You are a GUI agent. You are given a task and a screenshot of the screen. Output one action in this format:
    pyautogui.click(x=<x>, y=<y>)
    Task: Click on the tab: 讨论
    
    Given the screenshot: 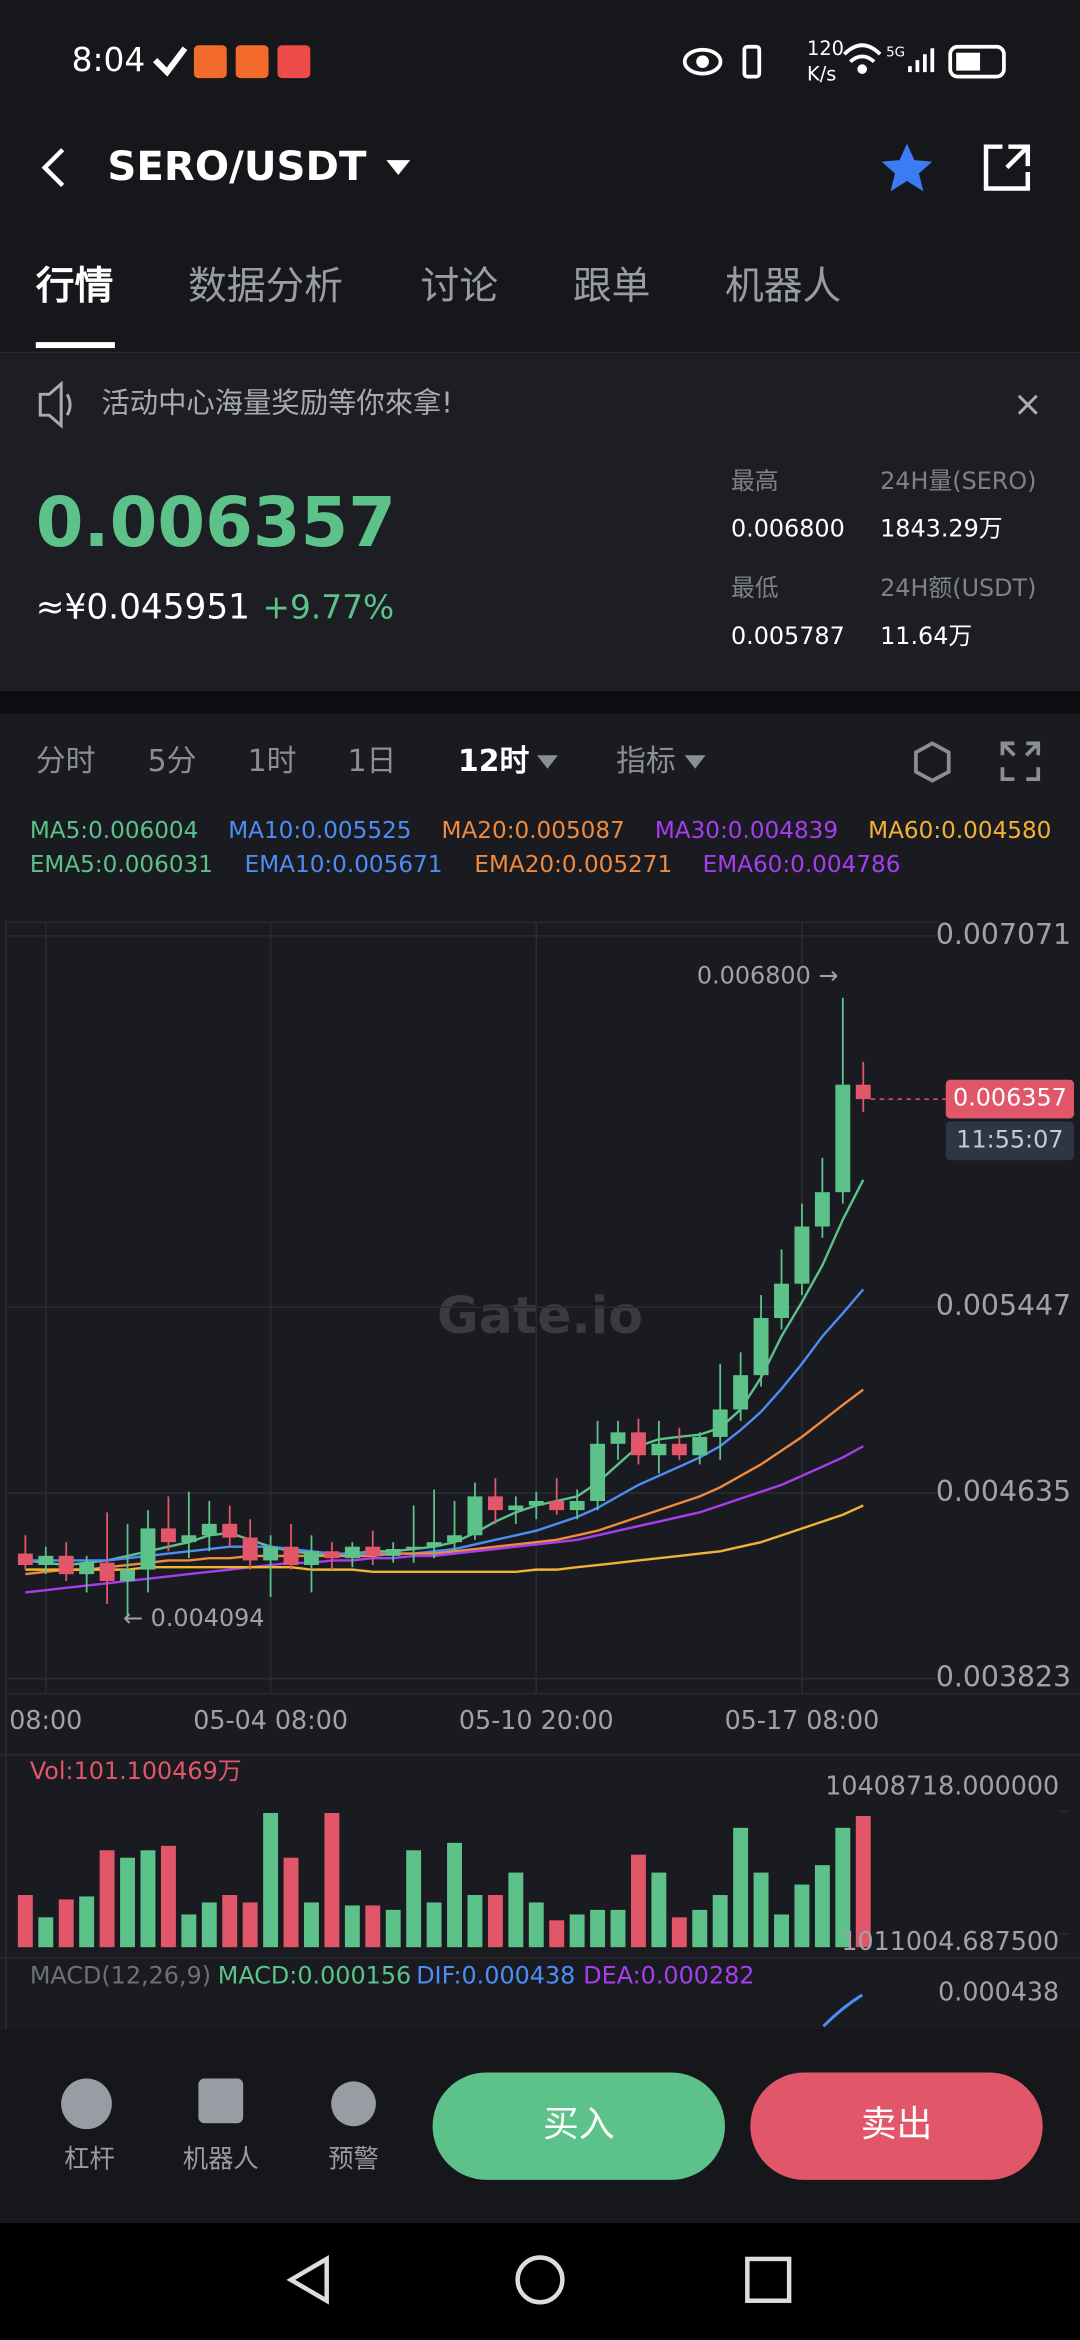 What is the action you would take?
    pyautogui.click(x=460, y=286)
    